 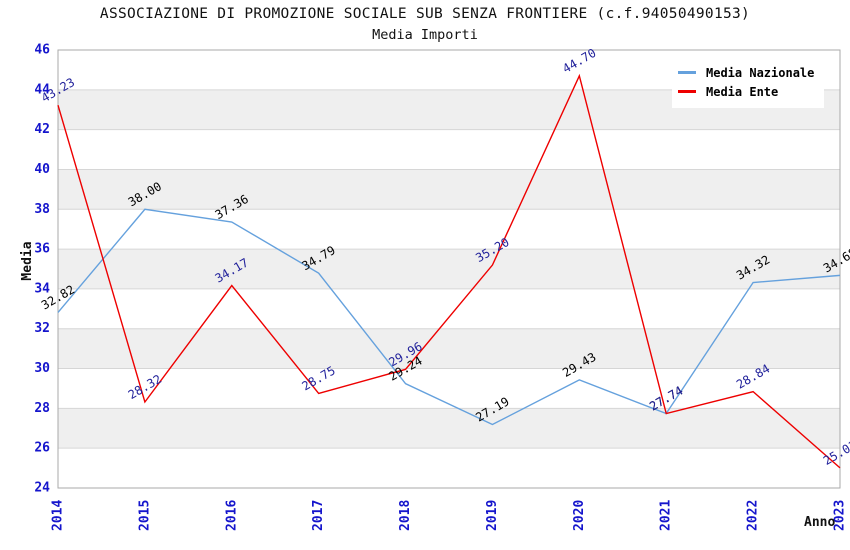 I want to click on legend-item: Media Ente, so click(x=746, y=91).